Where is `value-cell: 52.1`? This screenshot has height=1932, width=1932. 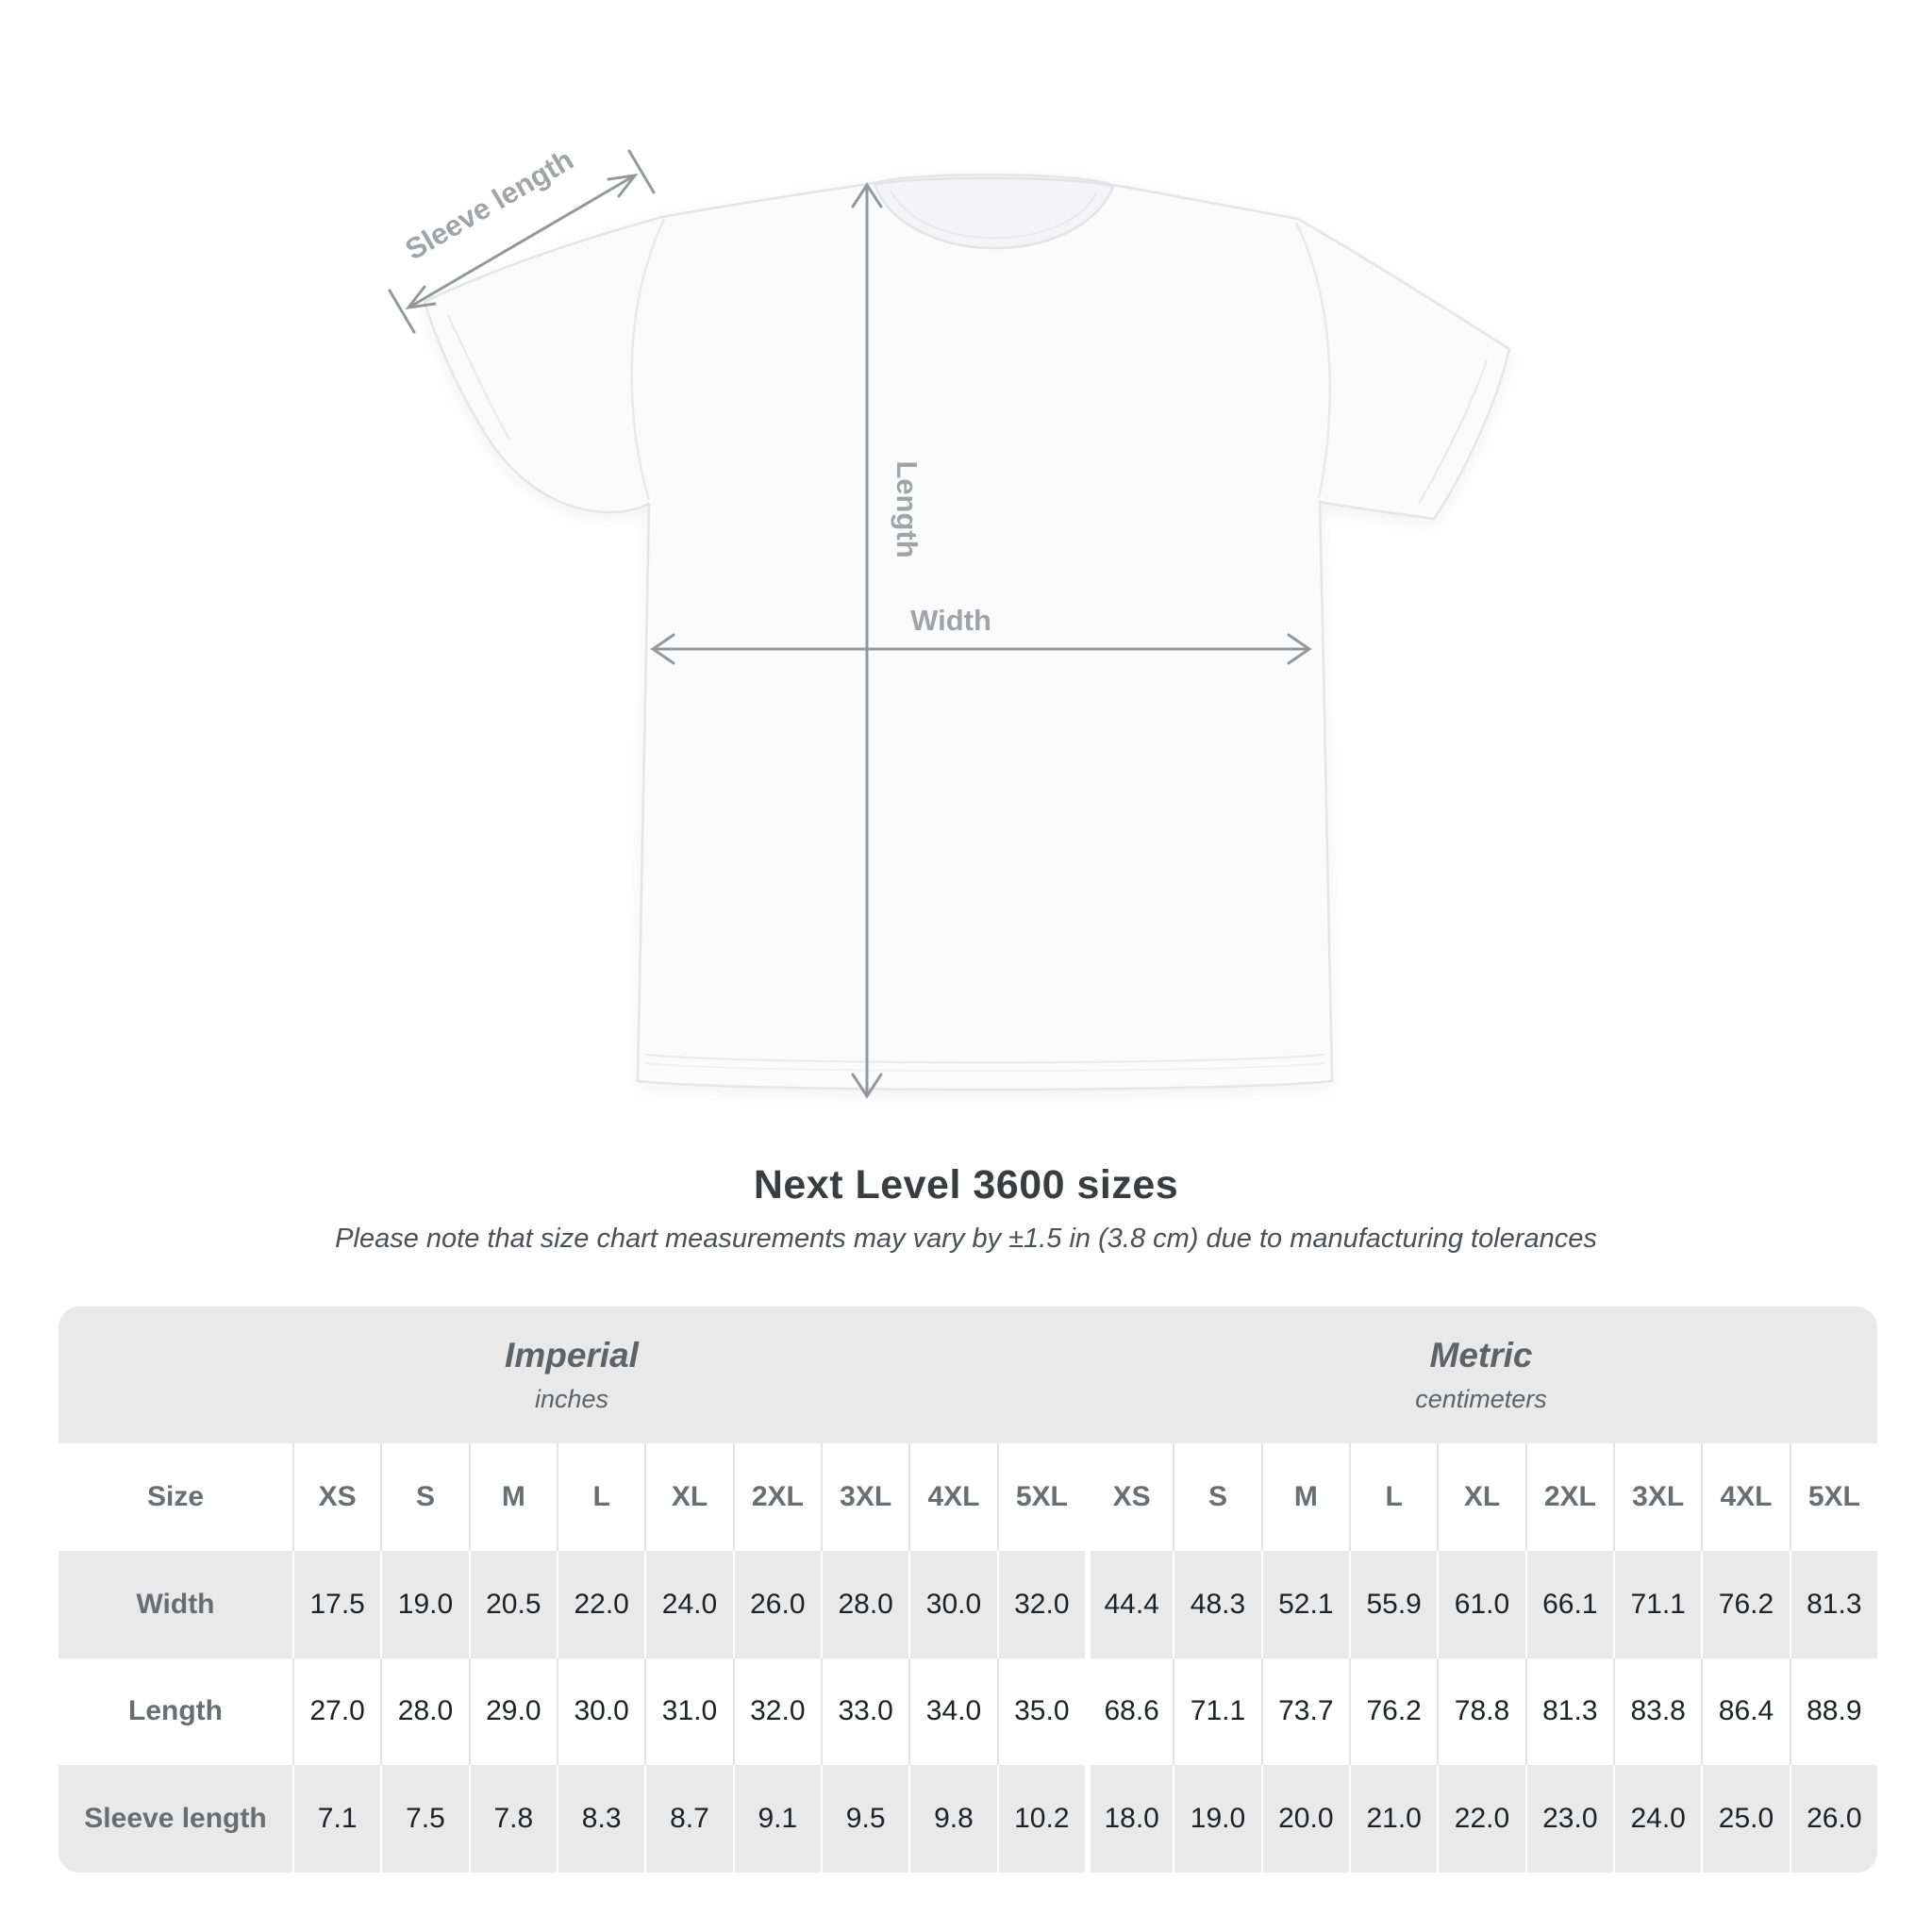 value-cell: 52.1 is located at coordinates (1304, 1604).